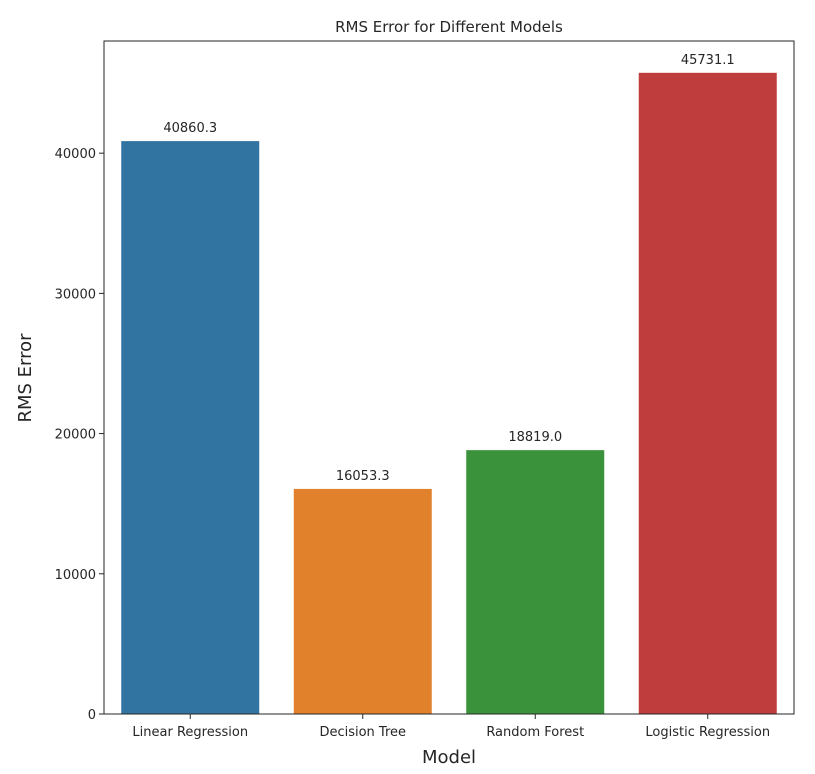  I want to click on bar-value-label: 16053.3, so click(363, 476).